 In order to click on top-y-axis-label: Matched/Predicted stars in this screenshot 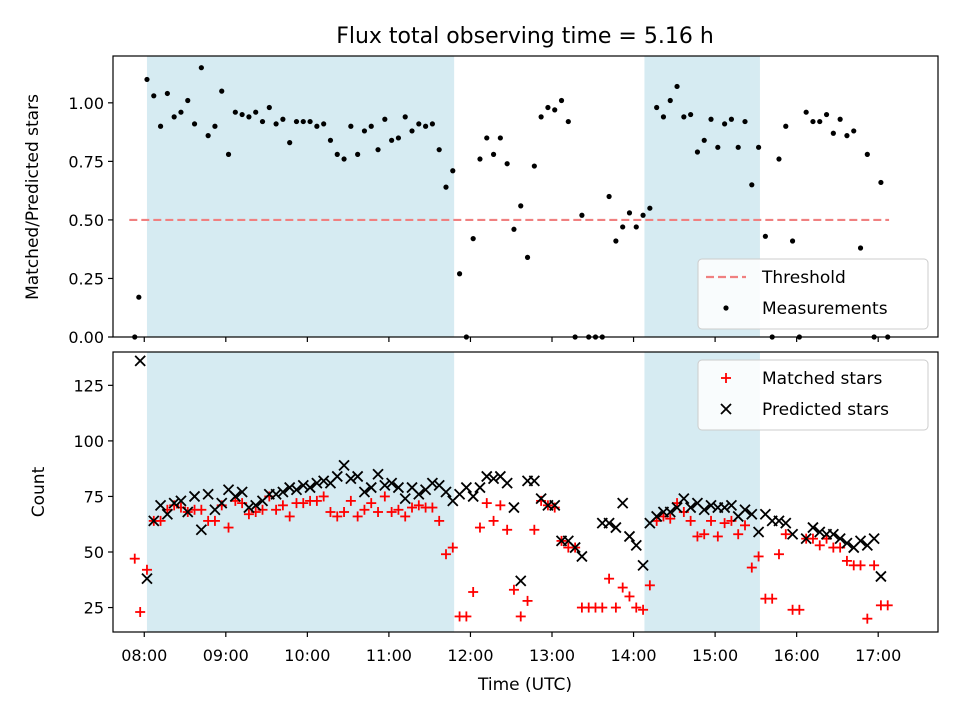, I will do `click(33, 197)`.